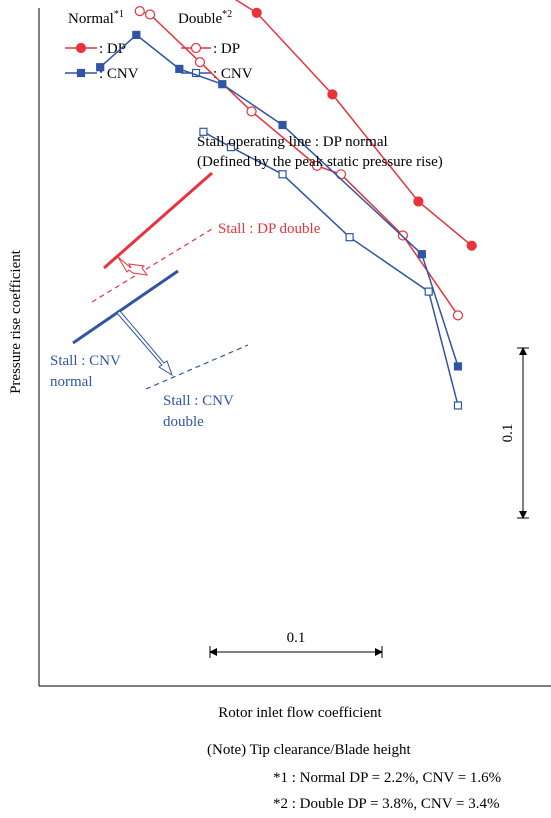  I want to click on legend-label-cnv-double: : CNV, so click(233, 74).